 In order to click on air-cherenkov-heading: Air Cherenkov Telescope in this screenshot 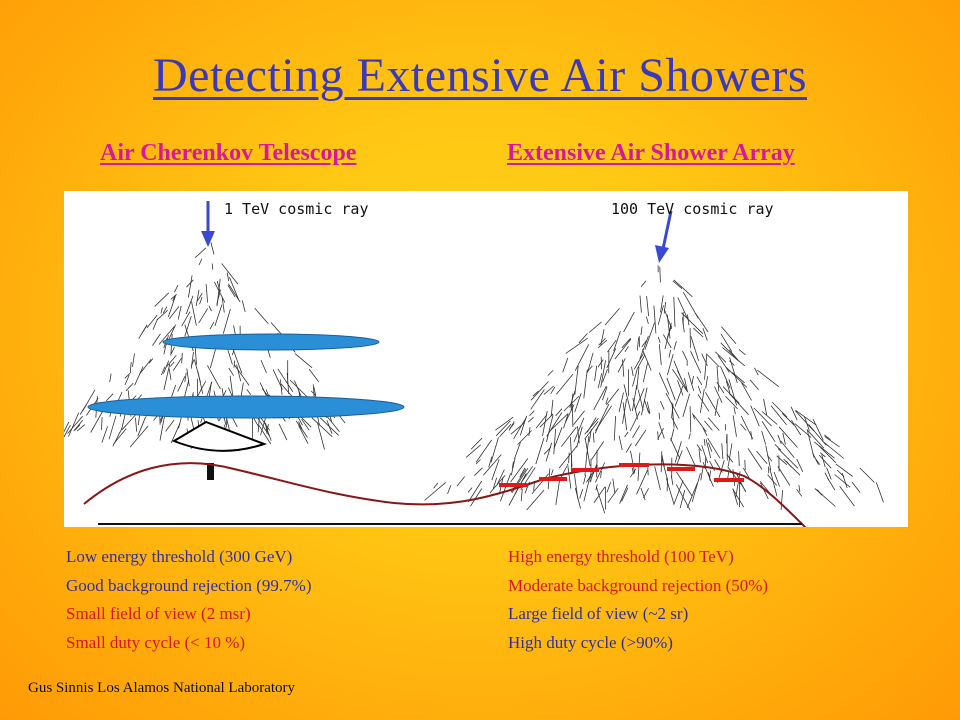, I will do `click(228, 153)`.